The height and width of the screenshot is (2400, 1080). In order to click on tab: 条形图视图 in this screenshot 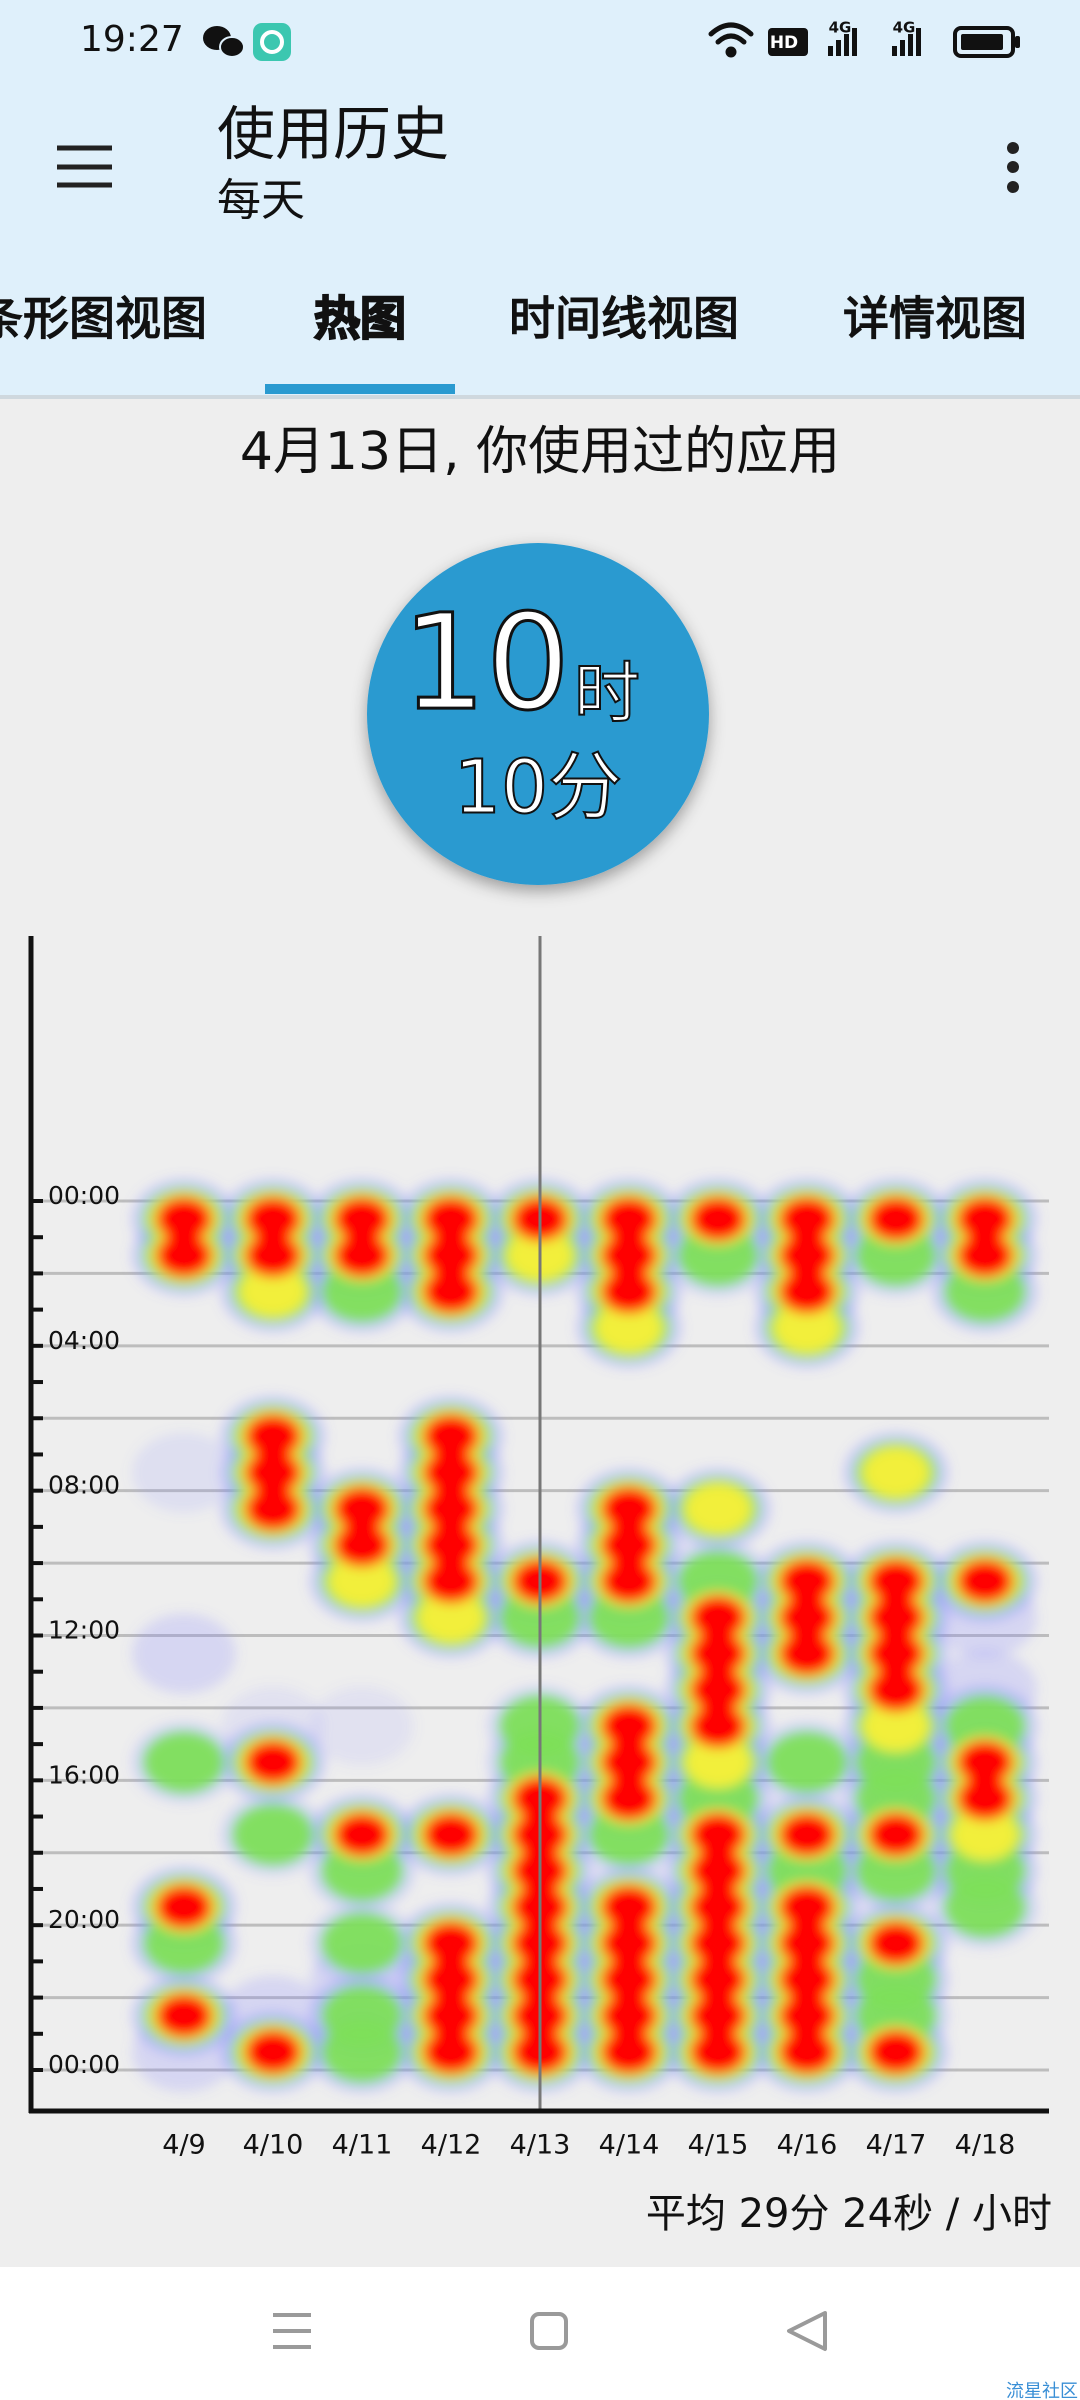, I will do `click(103, 319)`.